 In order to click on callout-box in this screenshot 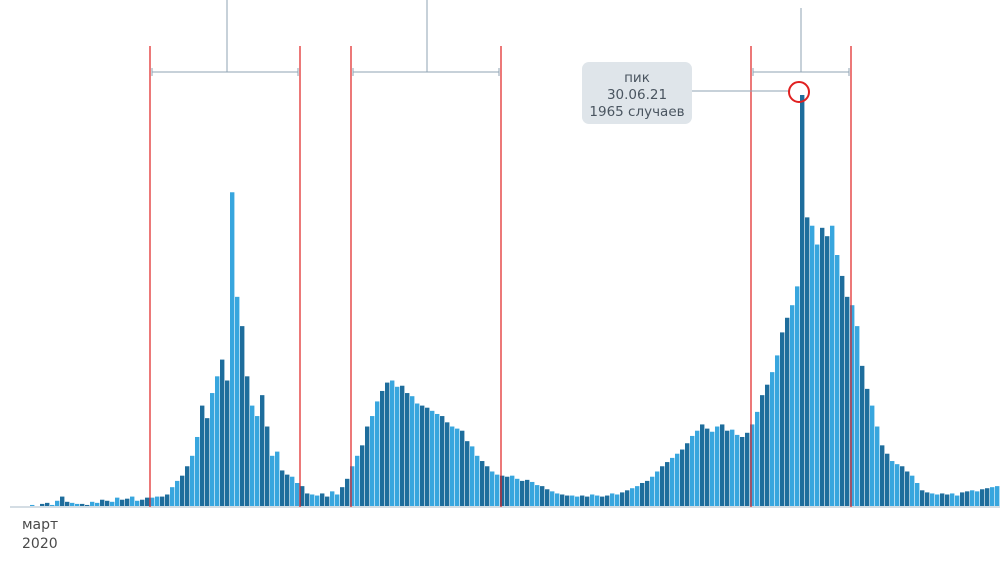, I will do `click(637, 93)`.